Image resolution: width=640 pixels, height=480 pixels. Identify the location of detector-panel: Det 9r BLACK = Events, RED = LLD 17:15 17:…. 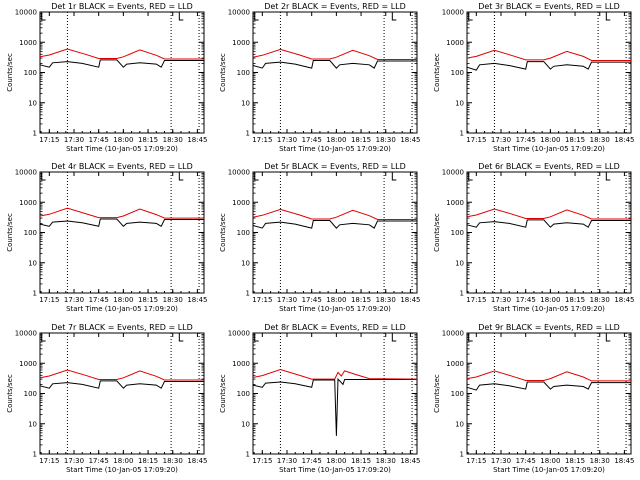
(534, 398).